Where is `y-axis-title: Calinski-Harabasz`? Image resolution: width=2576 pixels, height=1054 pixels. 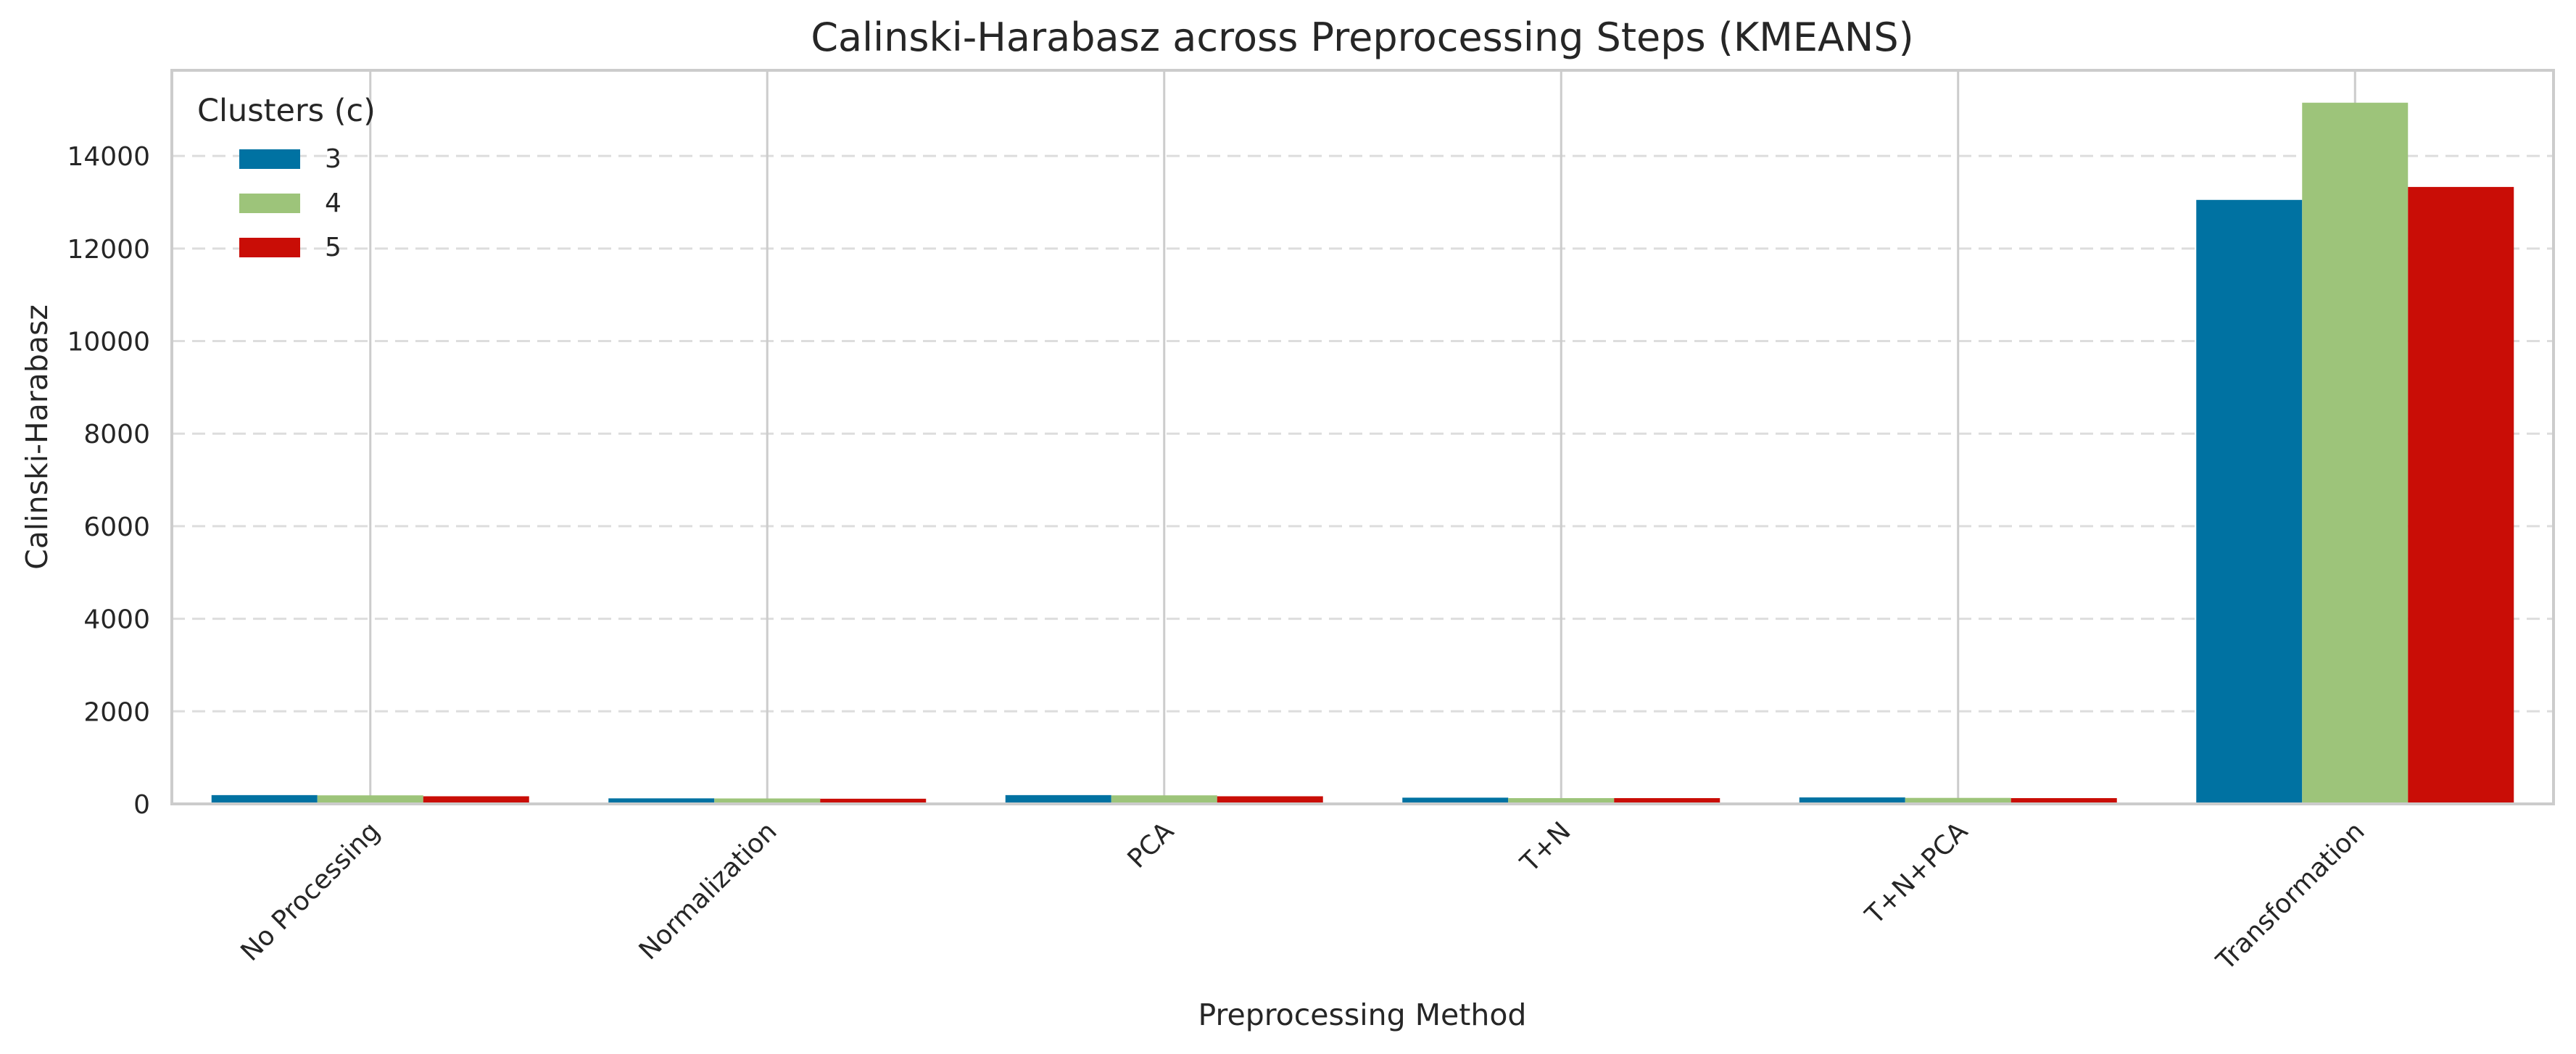
y-axis-title: Calinski-Harabasz is located at coordinates (37, 437).